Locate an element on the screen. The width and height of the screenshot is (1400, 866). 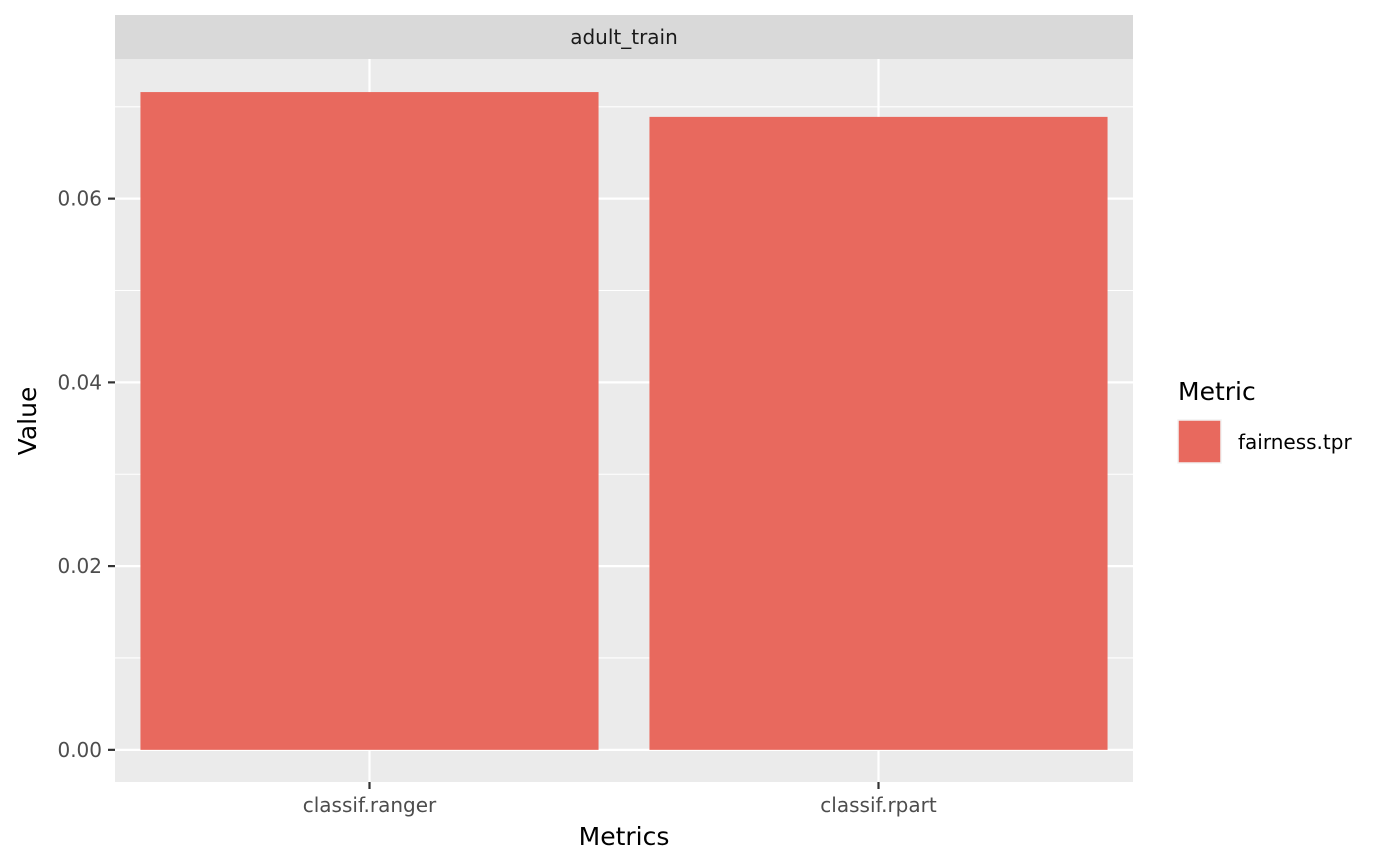
y-tick-label: 0.00 is located at coordinates (79, 750).